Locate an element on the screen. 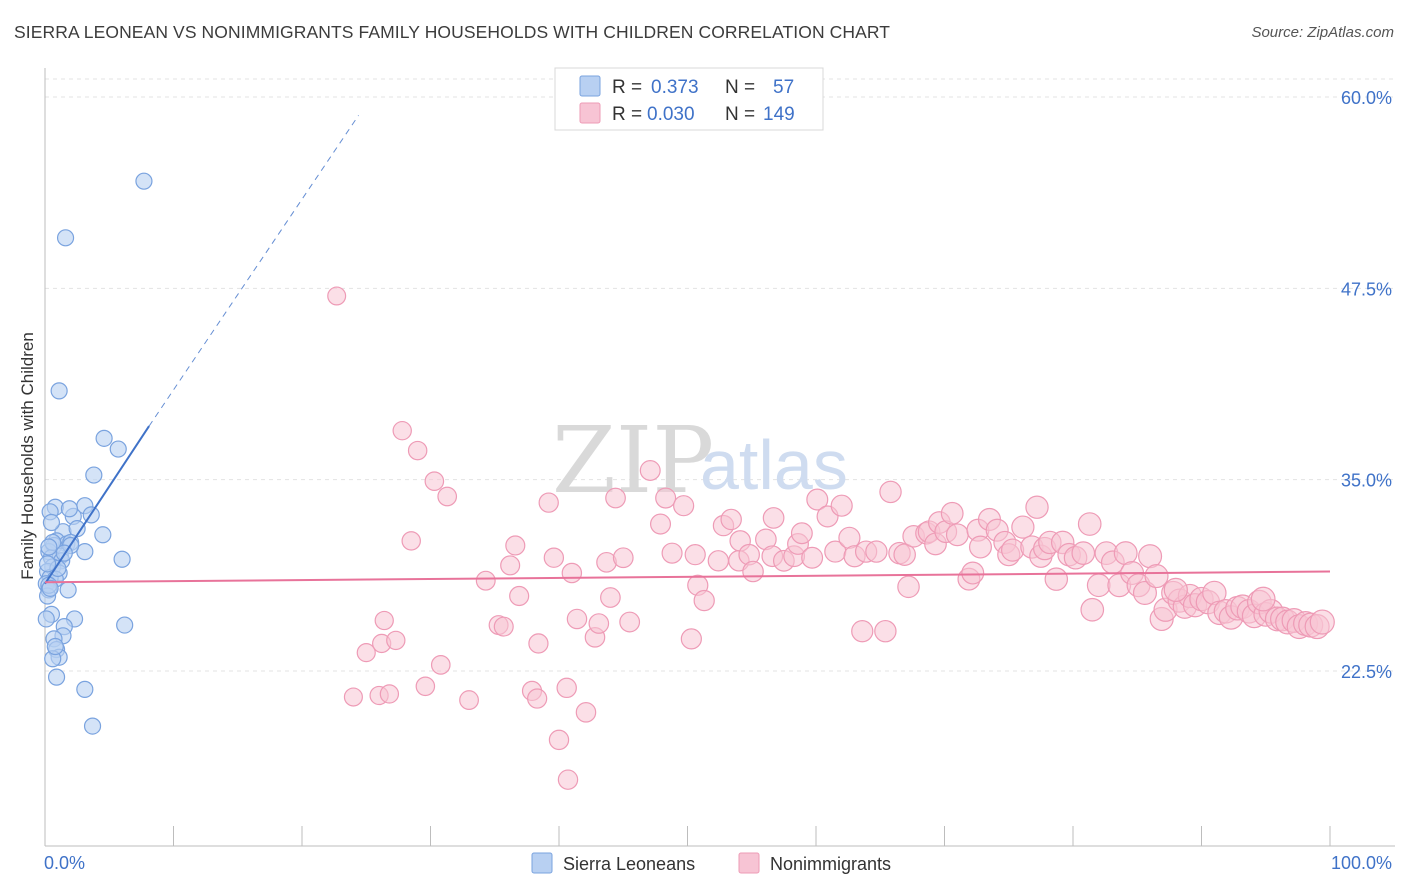  nonimmigrants-trend-line is located at coordinates (687, 577).